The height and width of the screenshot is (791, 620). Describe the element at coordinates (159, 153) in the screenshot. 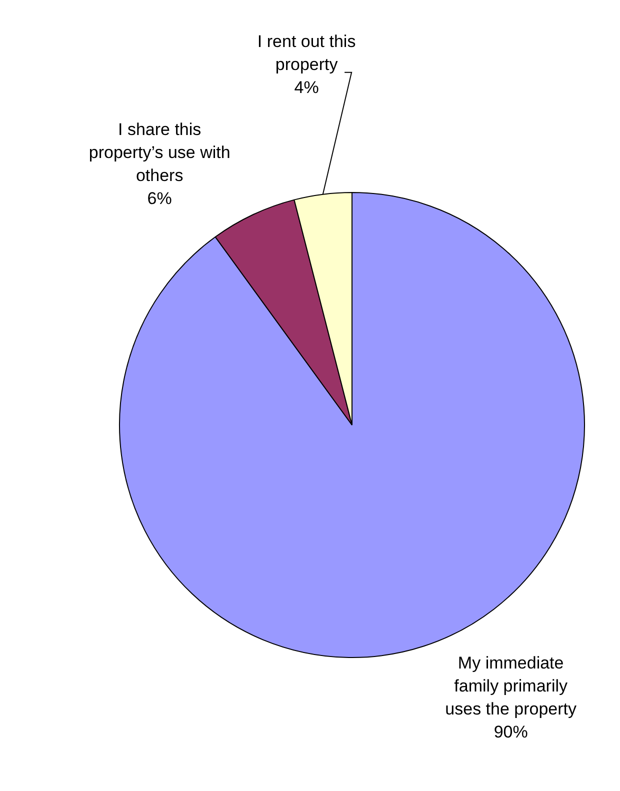

I see `slice-label: I share this property’s use with others` at that location.